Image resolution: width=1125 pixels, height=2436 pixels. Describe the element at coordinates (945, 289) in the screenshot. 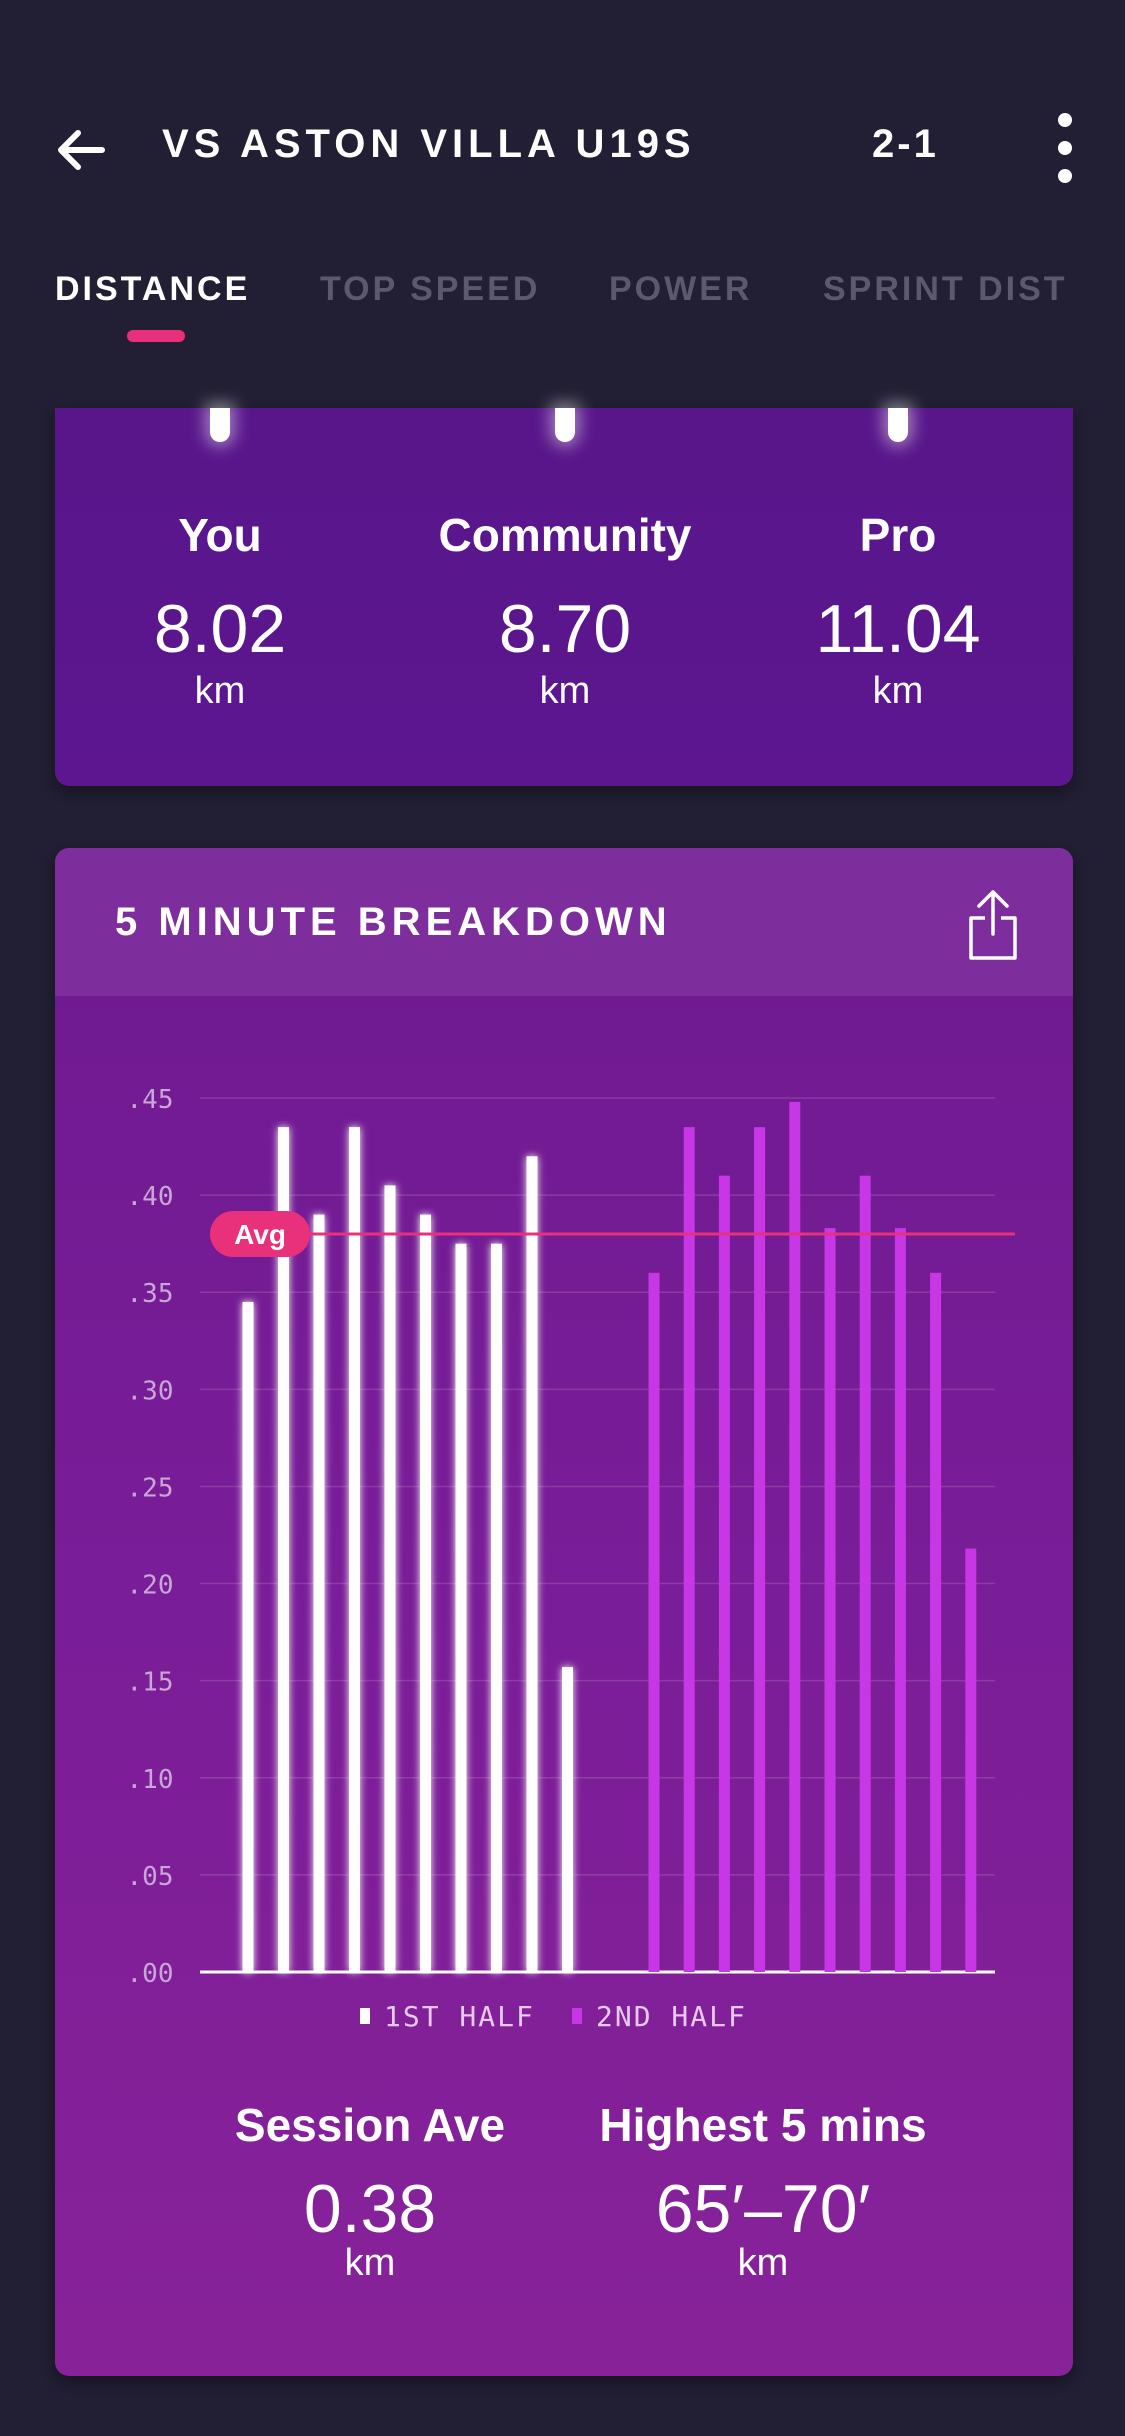

I see `tab-sprint-dist: SPRINT DIST` at that location.